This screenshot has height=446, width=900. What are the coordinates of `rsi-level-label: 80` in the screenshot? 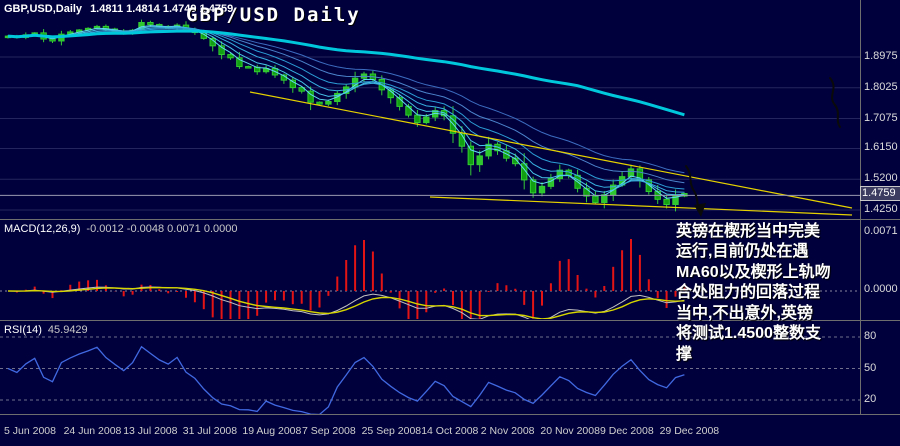 It's located at (870, 336).